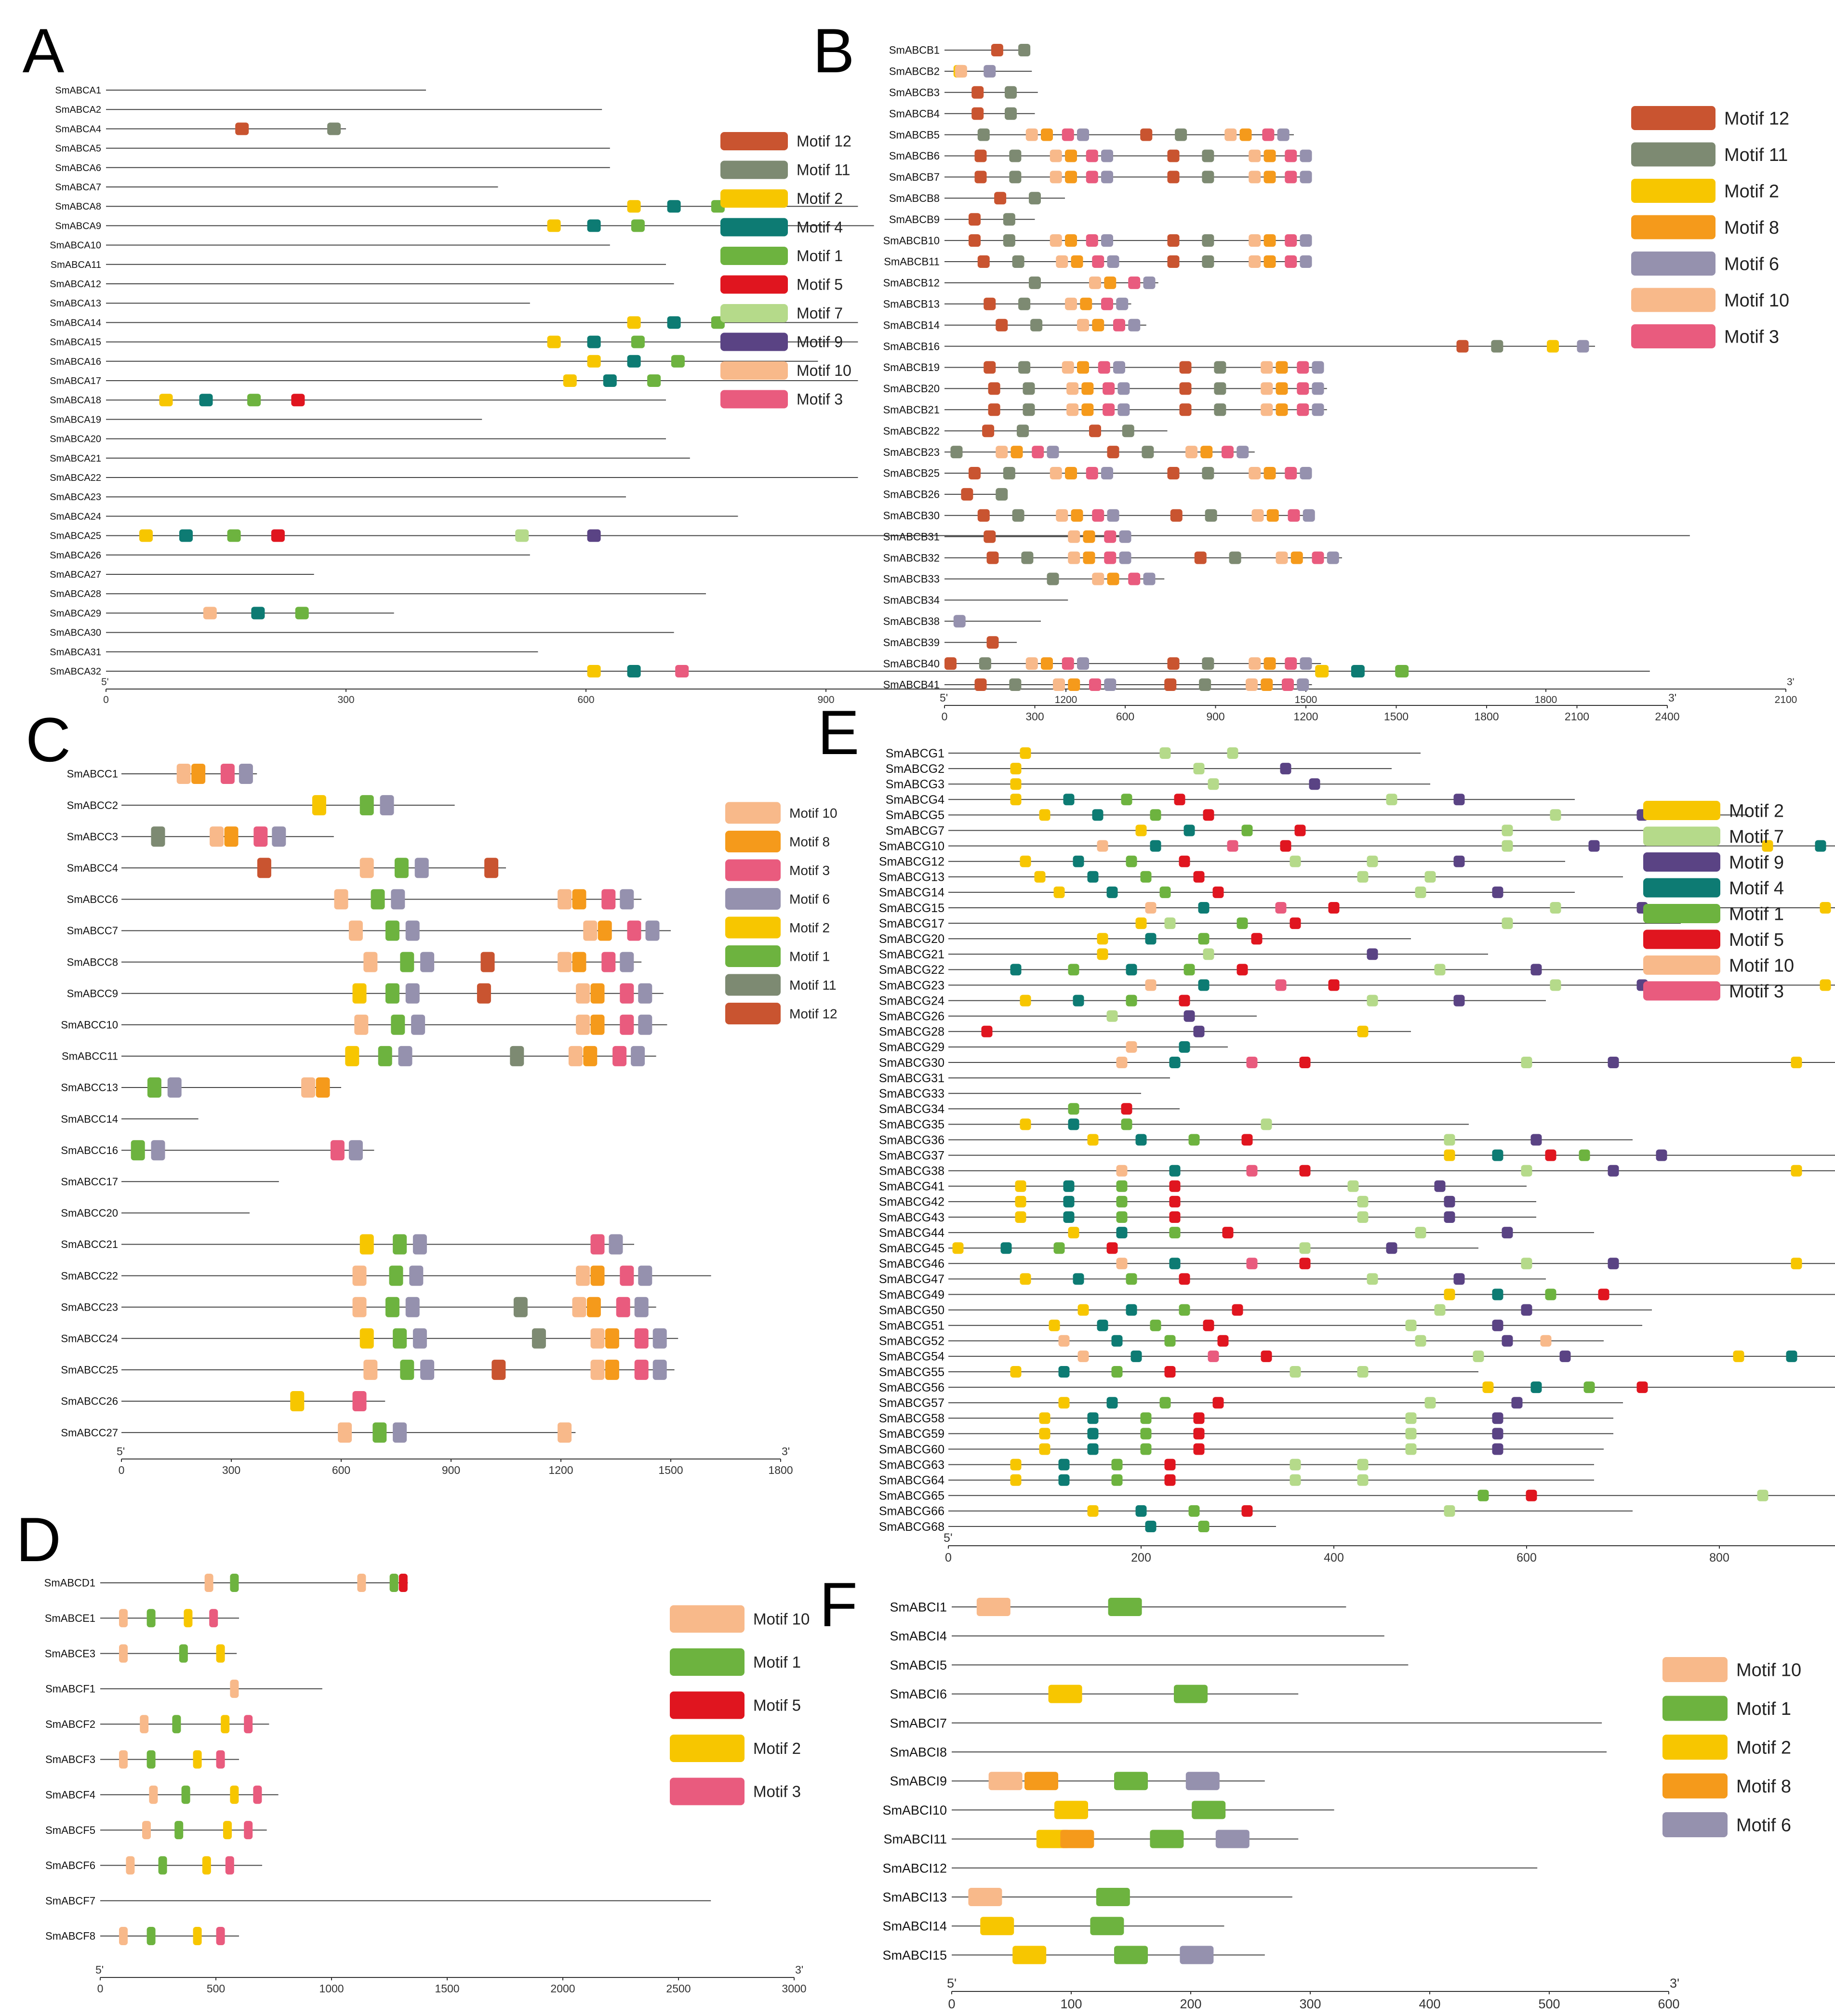 This screenshot has height=2016, width=1835. Describe the element at coordinates (870, 535) in the screenshot. I see `gene-row: SmABCA25` at that location.